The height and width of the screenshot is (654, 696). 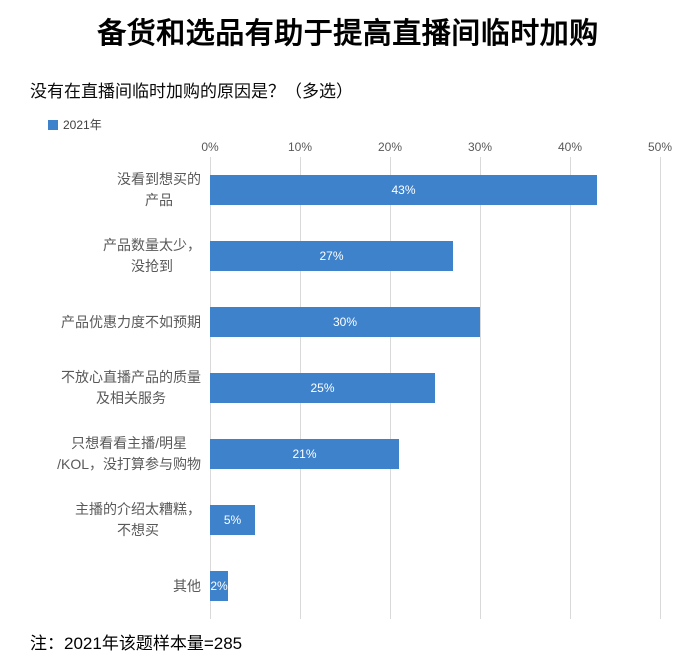 What do you see at coordinates (390, 147) in the screenshot?
I see `x-axis-tick: 20%` at bounding box center [390, 147].